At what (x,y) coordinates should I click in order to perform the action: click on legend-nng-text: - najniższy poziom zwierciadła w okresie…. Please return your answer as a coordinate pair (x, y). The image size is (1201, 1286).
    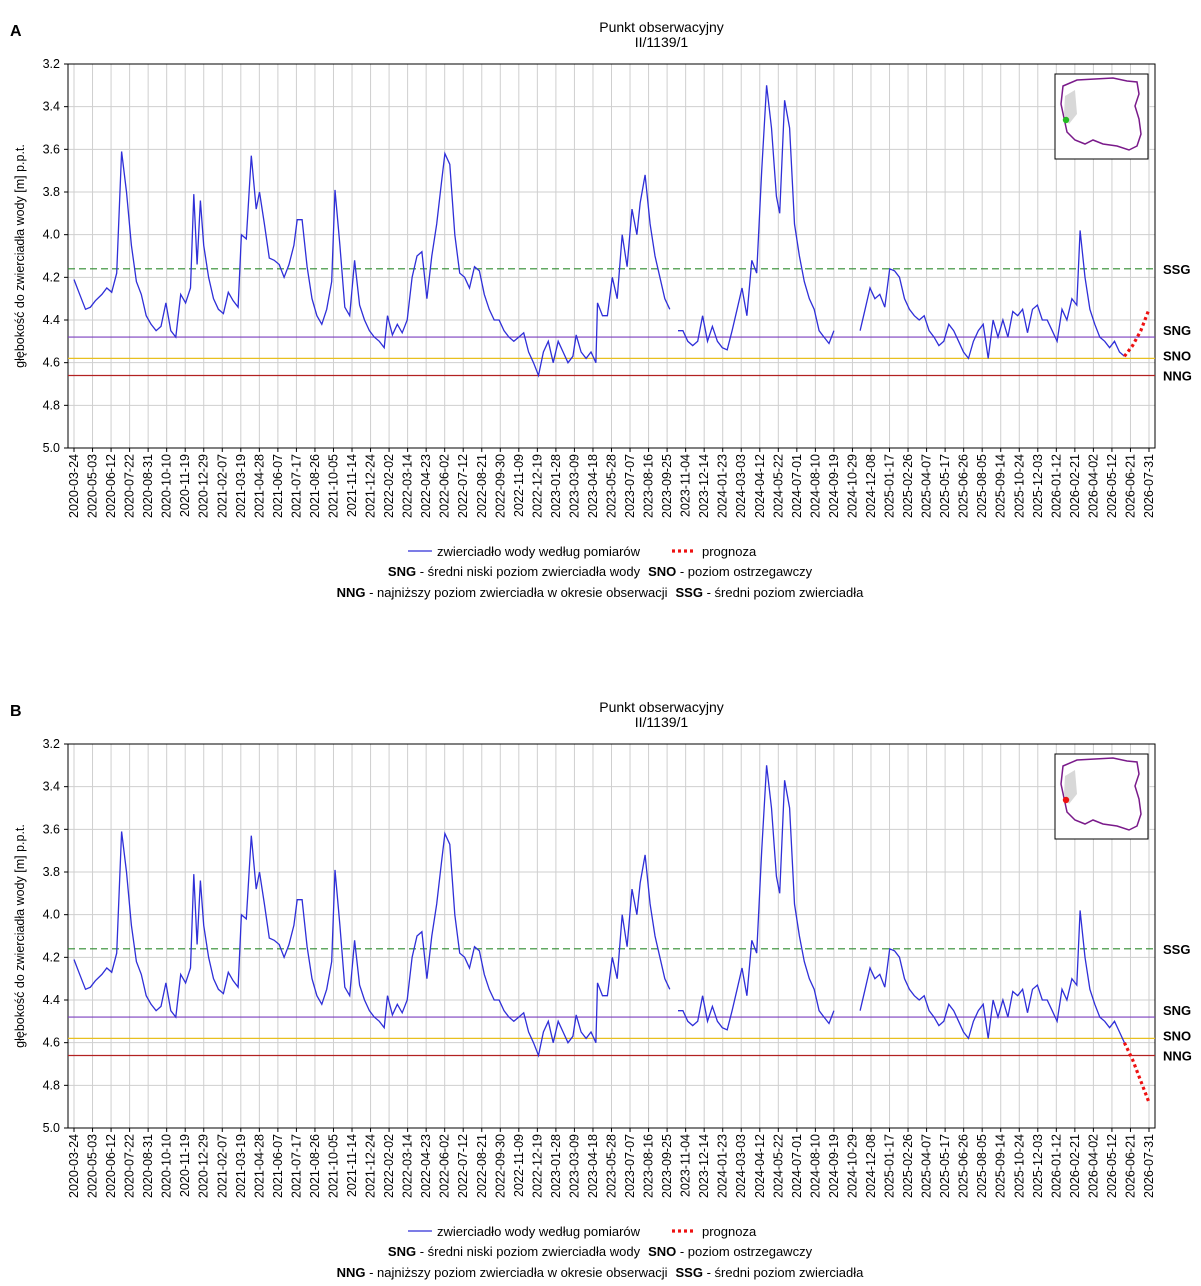
    Looking at the image, I should click on (517, 1272).